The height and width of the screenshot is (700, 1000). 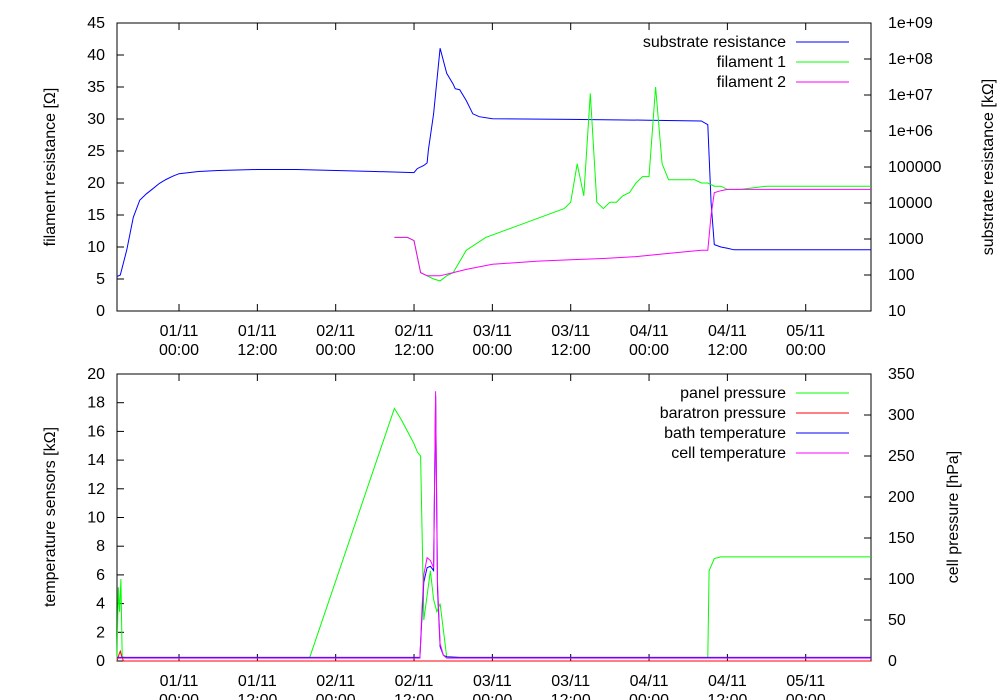 I want to click on bottom-y1-tick-label: 4, so click(x=100, y=604).